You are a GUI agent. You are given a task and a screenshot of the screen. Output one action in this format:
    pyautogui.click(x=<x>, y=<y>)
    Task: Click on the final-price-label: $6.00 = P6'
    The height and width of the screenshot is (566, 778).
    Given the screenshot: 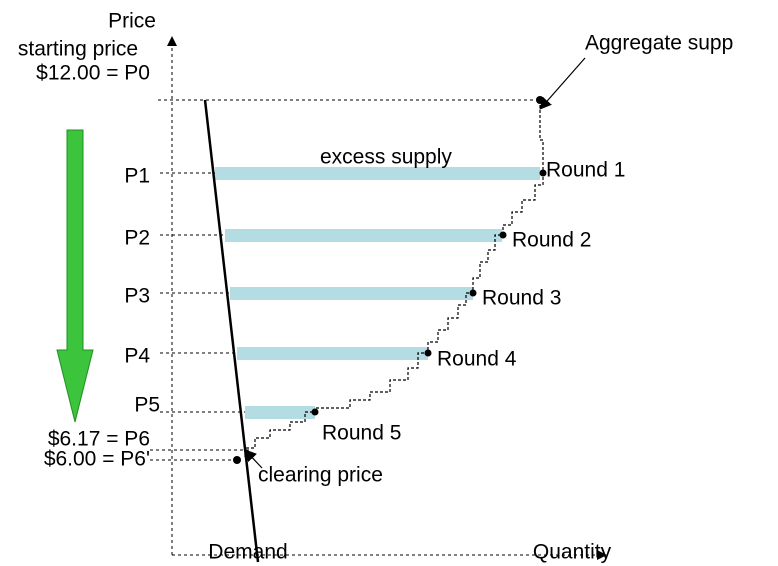 What is the action you would take?
    pyautogui.click(x=97, y=459)
    